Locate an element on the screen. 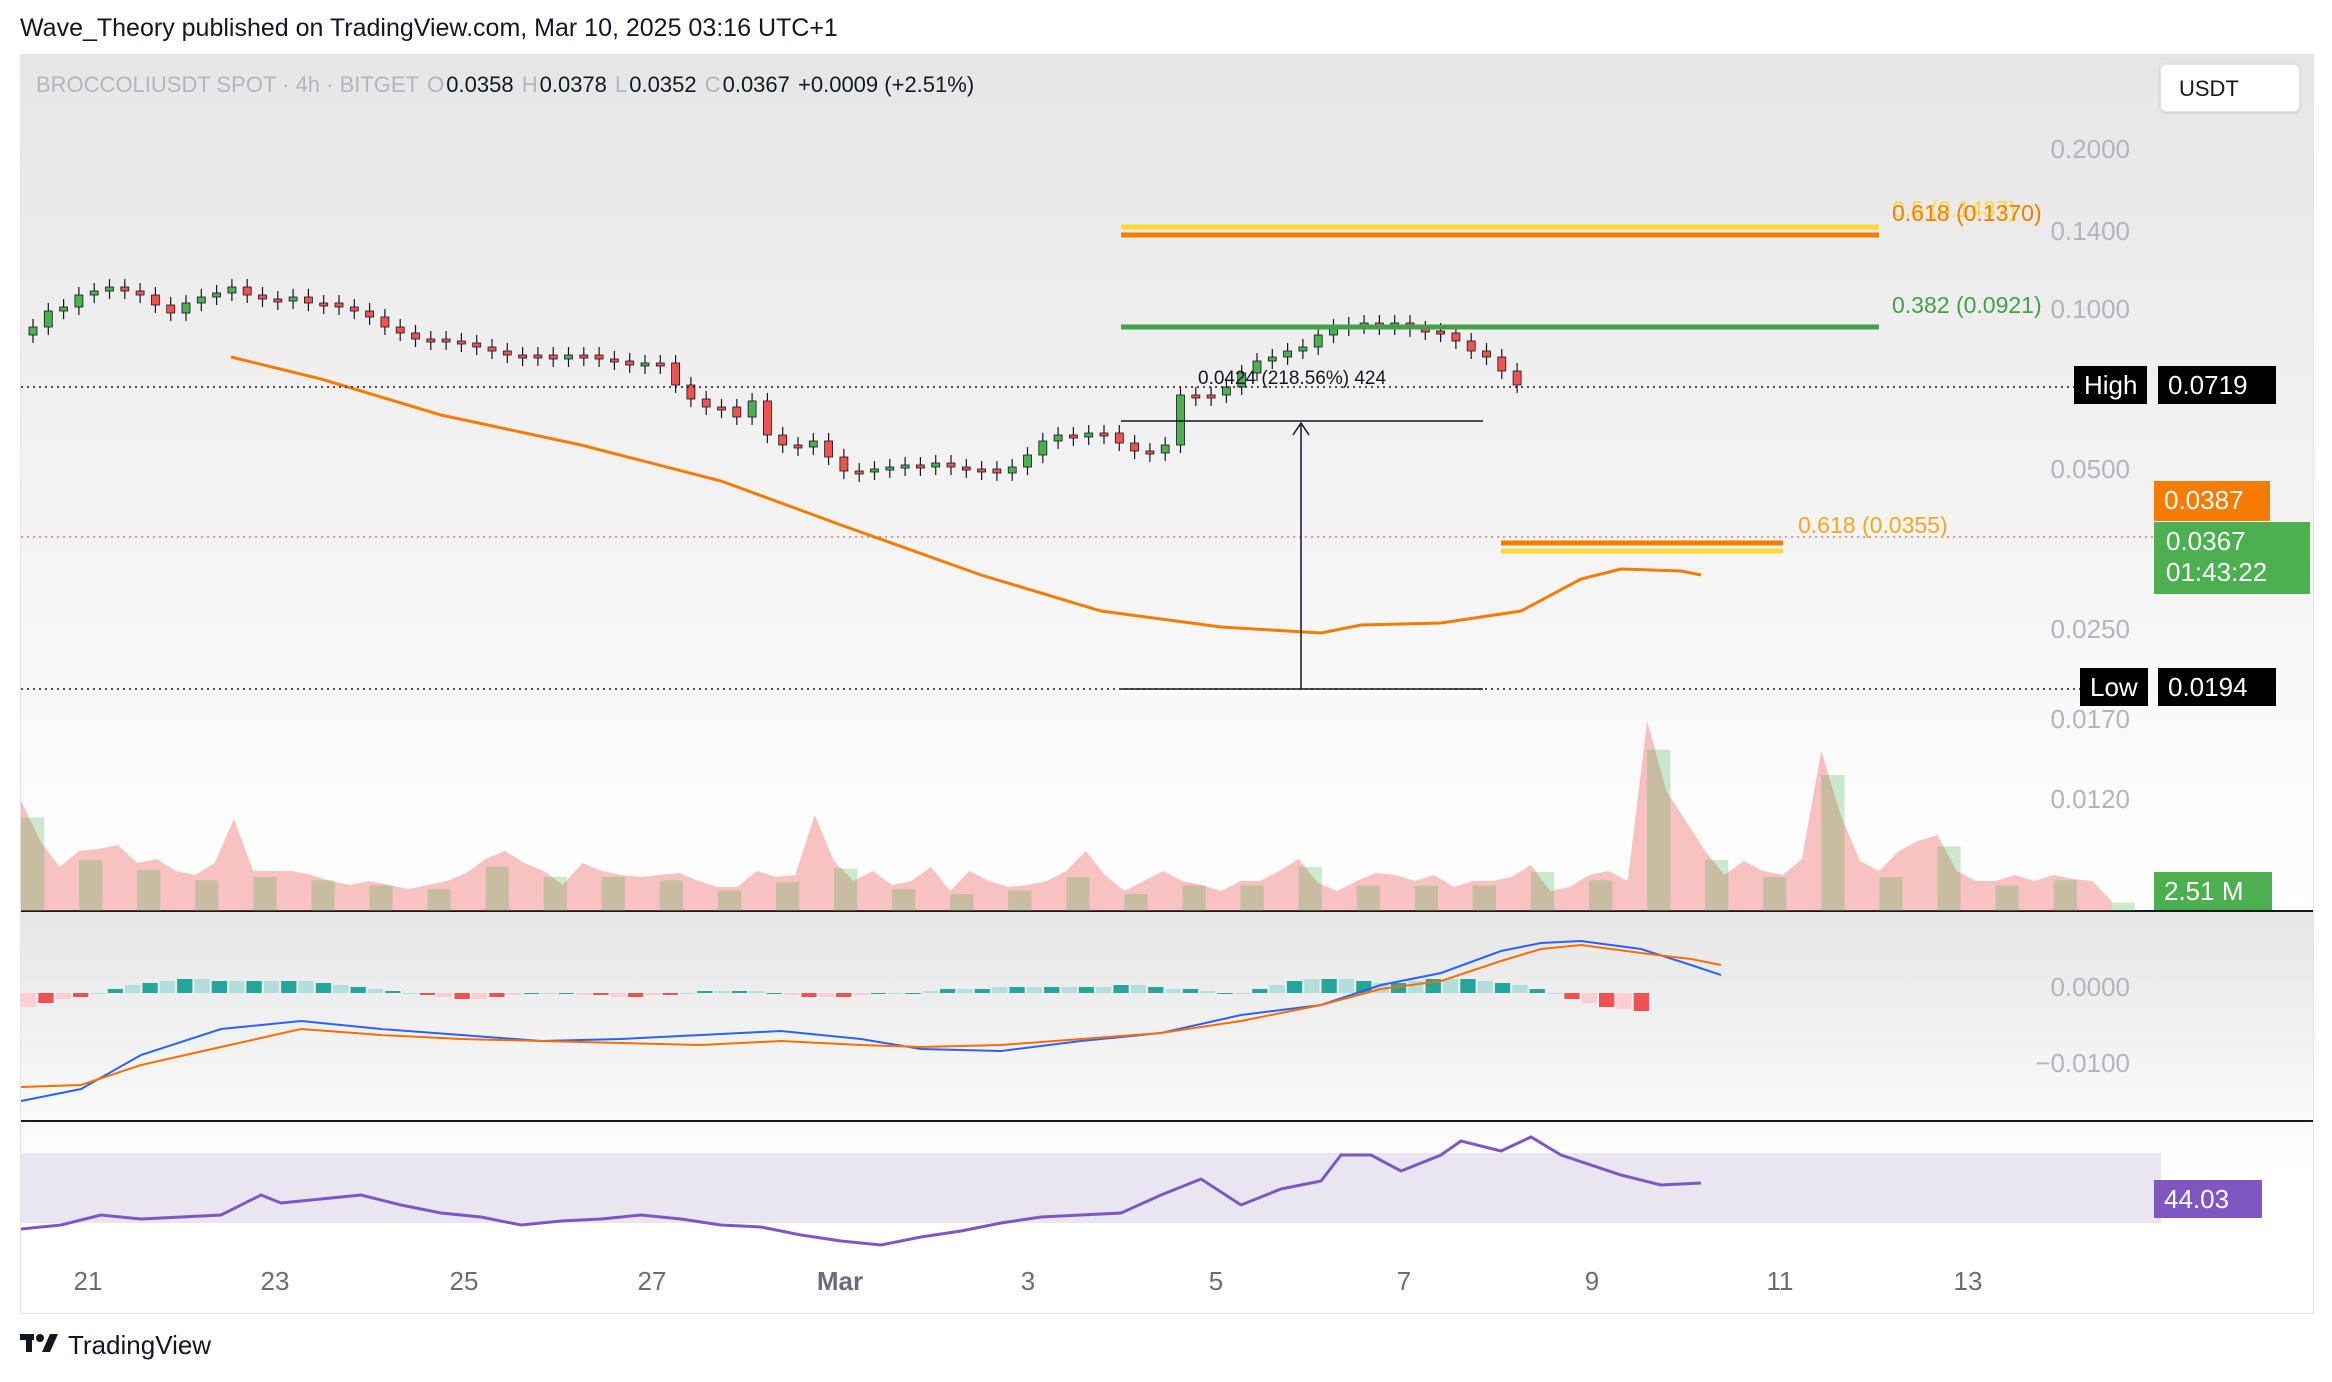 The width and height of the screenshot is (2332, 1382). currency-button: USDT is located at coordinates (2230, 88).